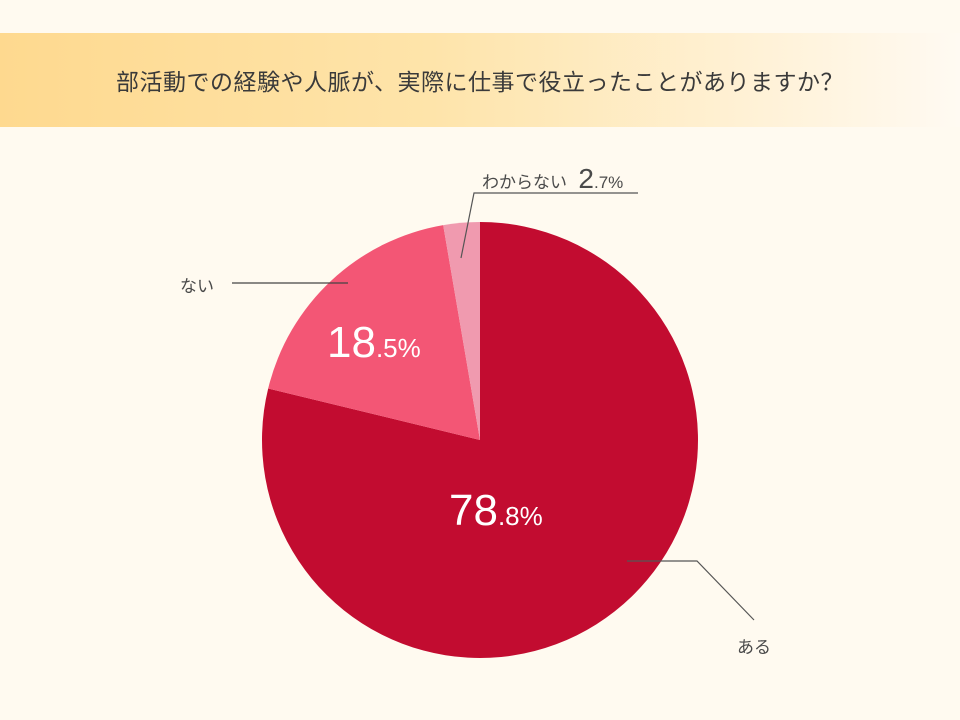 The image size is (960, 720). Describe the element at coordinates (496, 510) in the screenshot. I see `aru-percent: 78.8%` at that location.